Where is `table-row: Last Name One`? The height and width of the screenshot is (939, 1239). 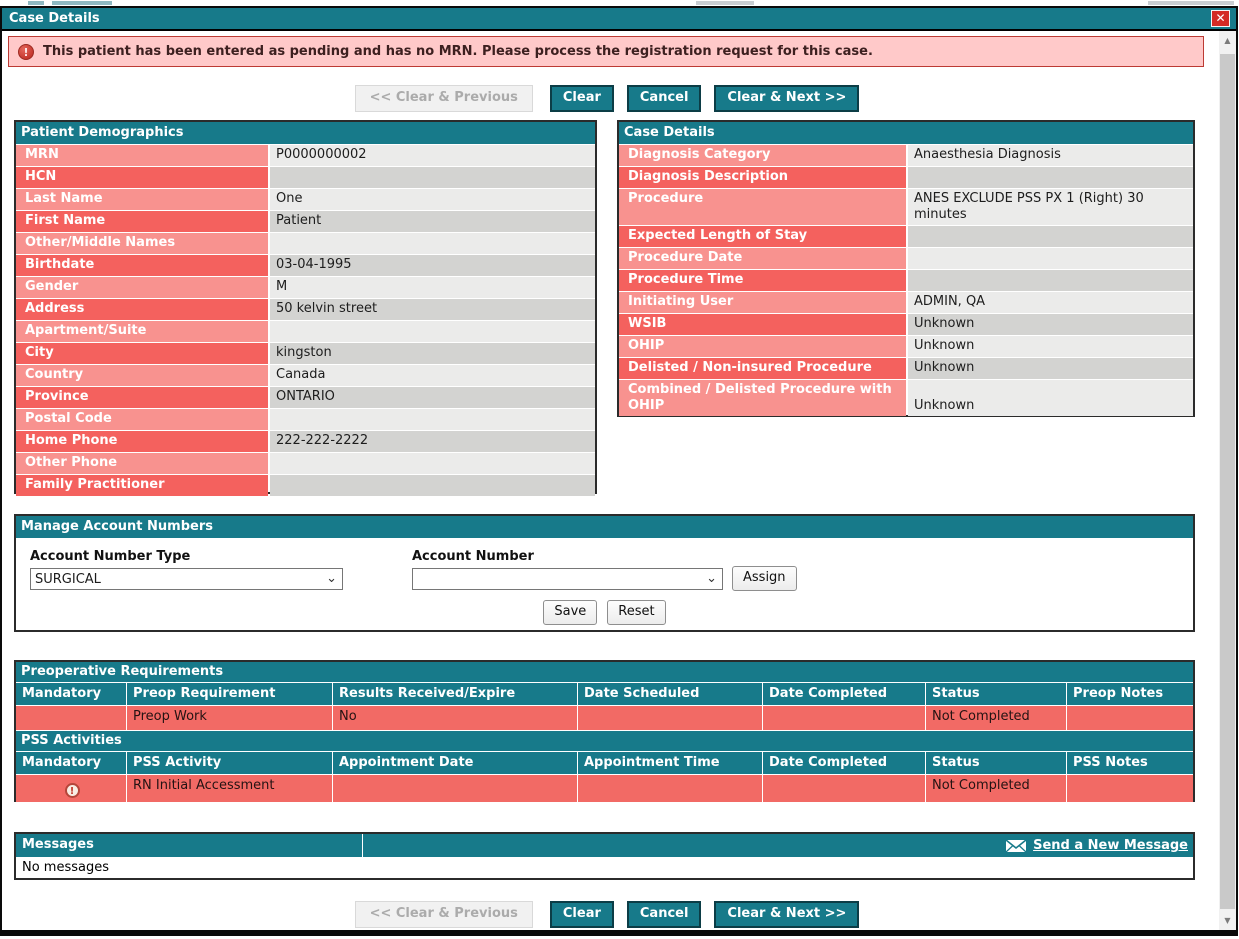
table-row: Last Name One is located at coordinates (305, 199).